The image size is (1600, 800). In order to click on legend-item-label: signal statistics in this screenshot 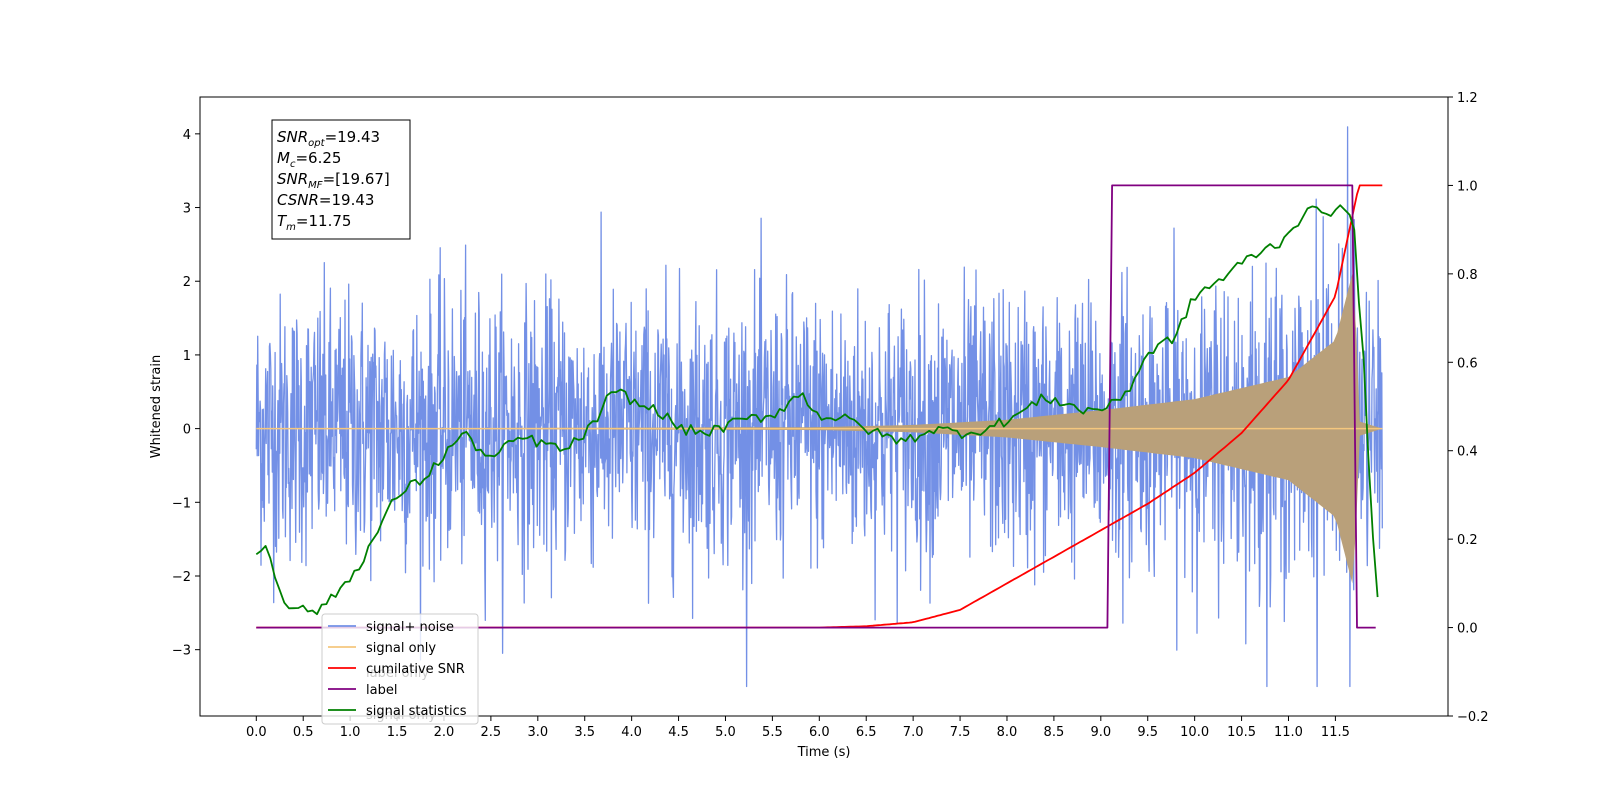, I will do `click(416, 711)`.